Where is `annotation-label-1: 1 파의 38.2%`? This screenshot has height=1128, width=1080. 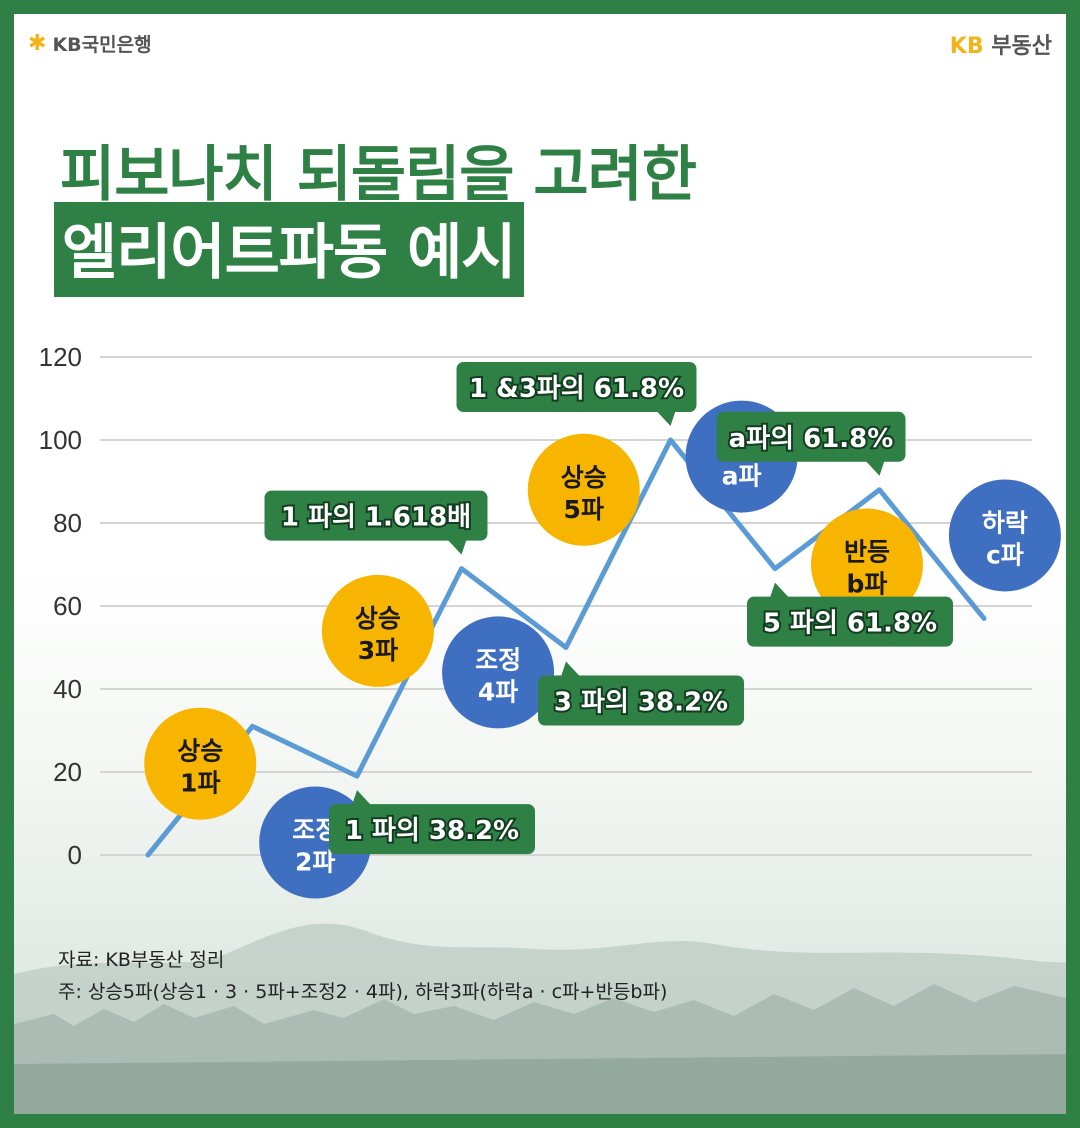 annotation-label-1: 1 파의 38.2% is located at coordinates (432, 831).